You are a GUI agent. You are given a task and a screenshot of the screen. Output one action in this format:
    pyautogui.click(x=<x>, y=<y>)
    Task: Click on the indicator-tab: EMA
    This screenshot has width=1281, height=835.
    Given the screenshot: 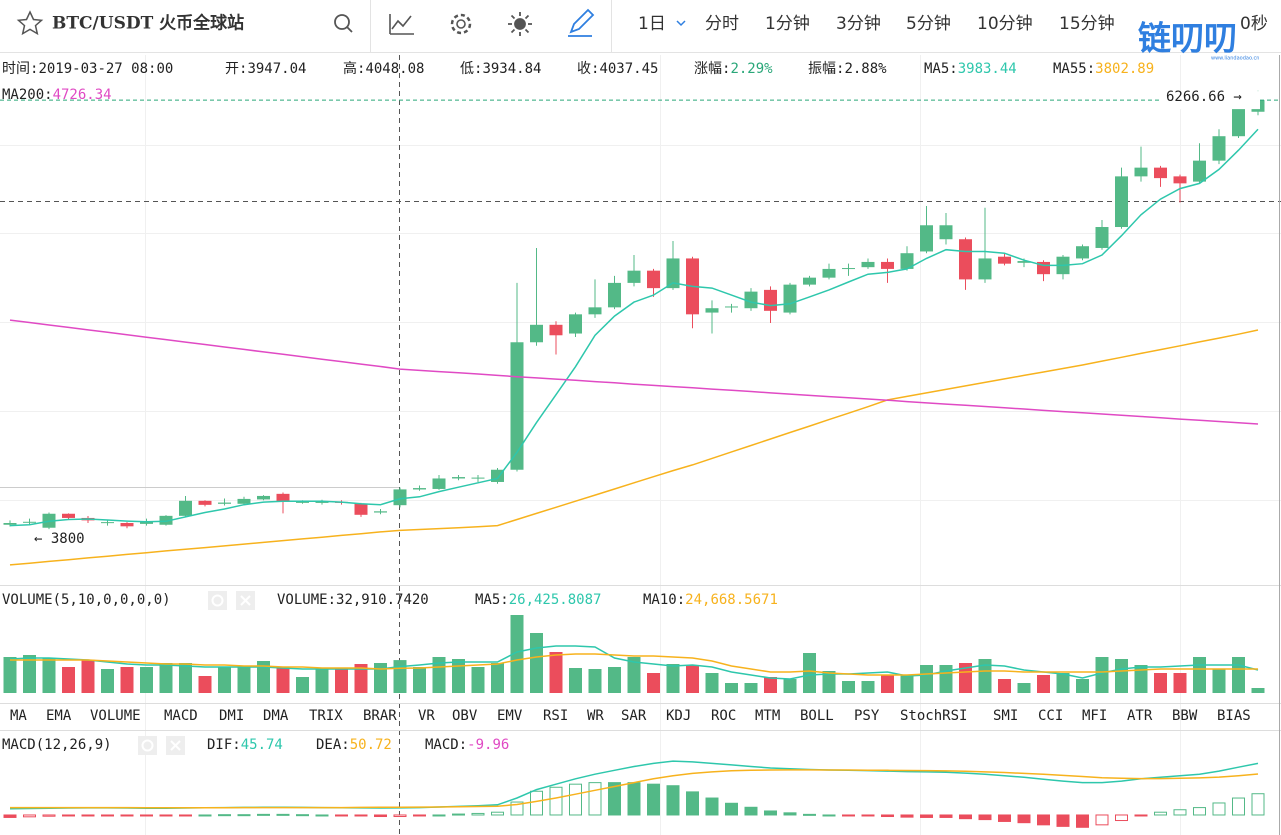 What is the action you would take?
    pyautogui.click(x=59, y=716)
    